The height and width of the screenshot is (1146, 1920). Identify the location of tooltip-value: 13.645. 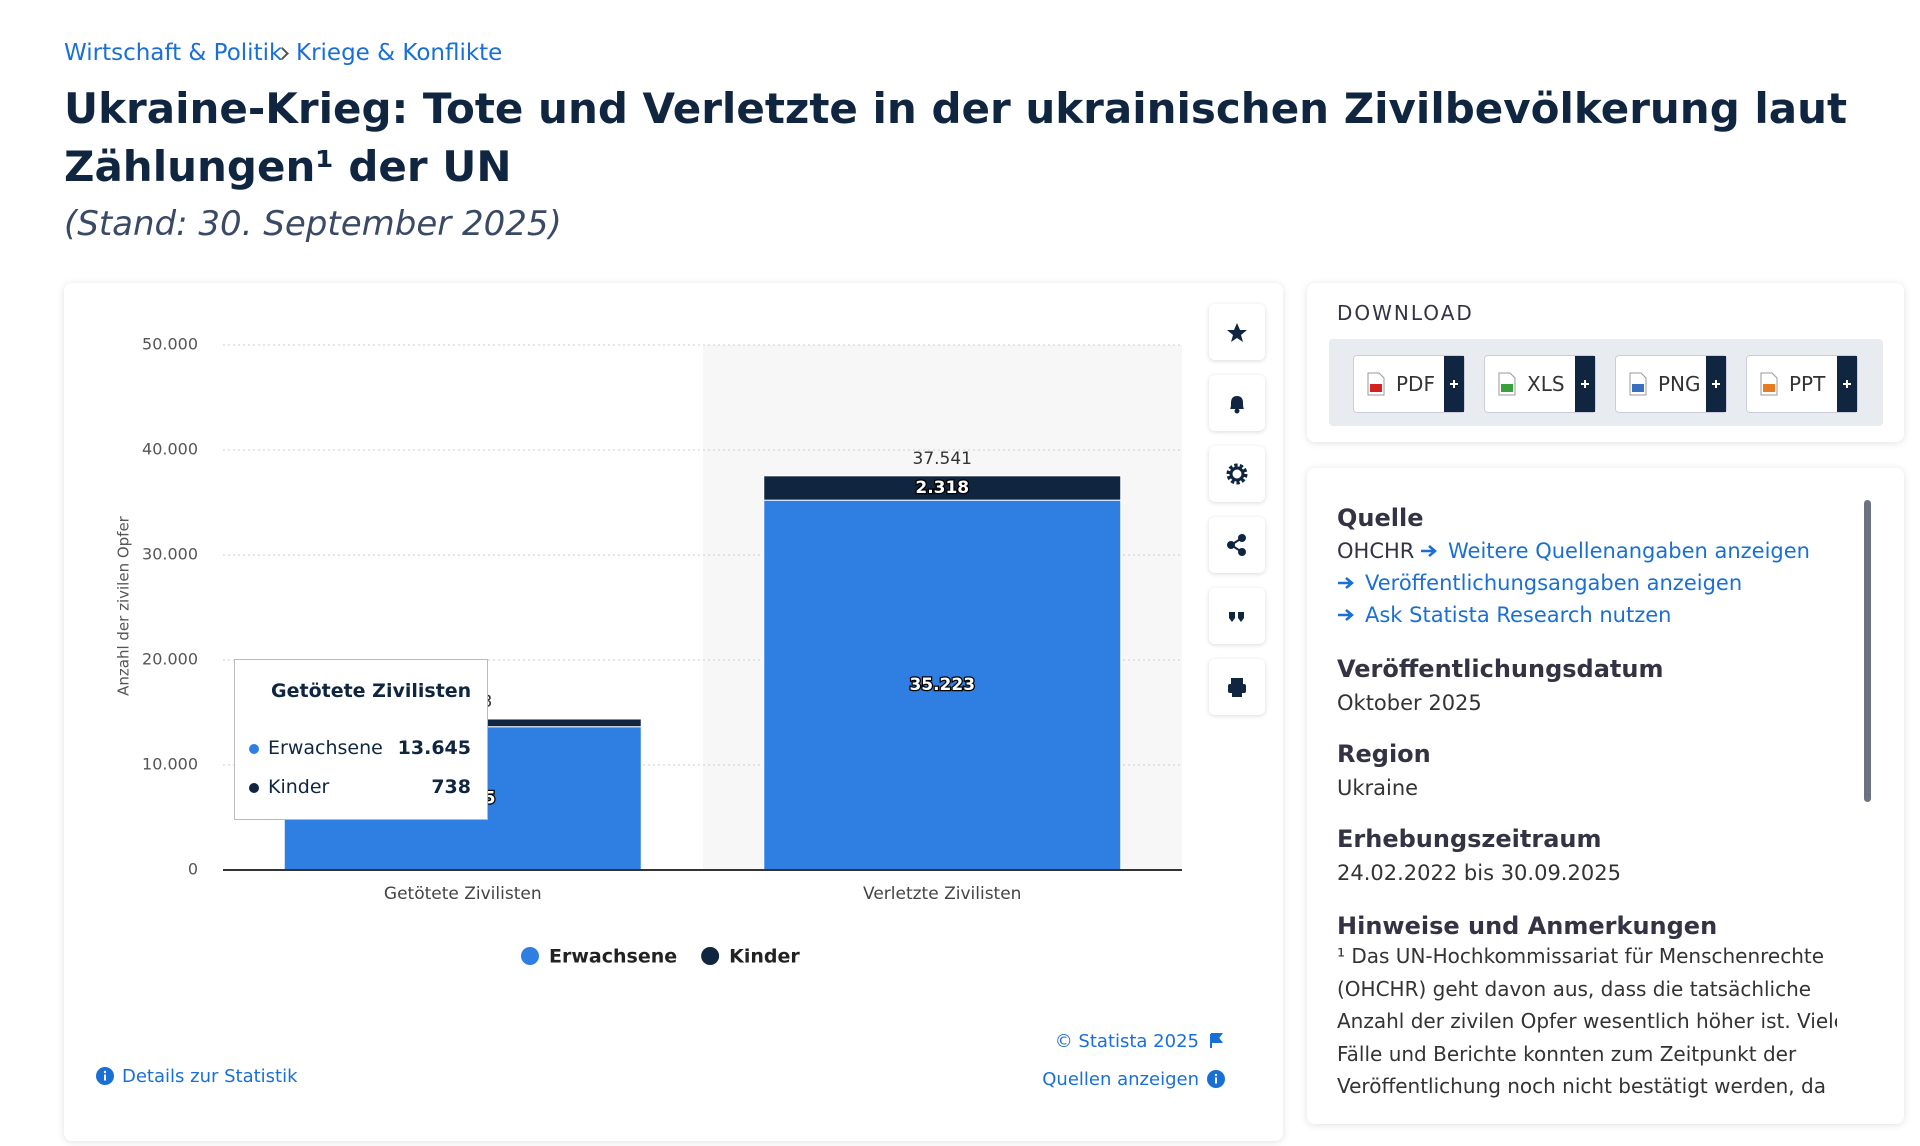
(434, 748).